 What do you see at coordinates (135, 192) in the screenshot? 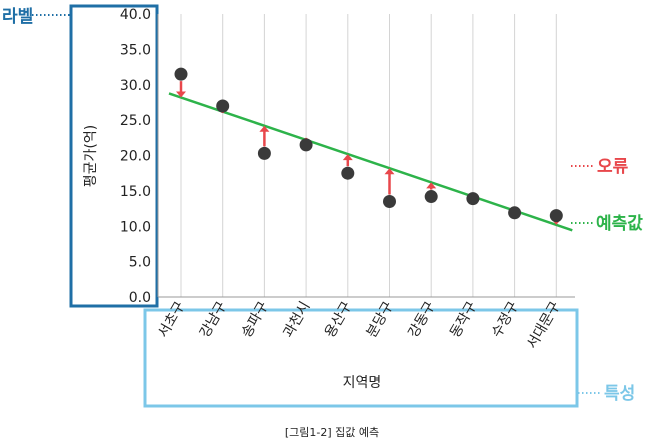
I see `y-tick-label: 15.0` at bounding box center [135, 192].